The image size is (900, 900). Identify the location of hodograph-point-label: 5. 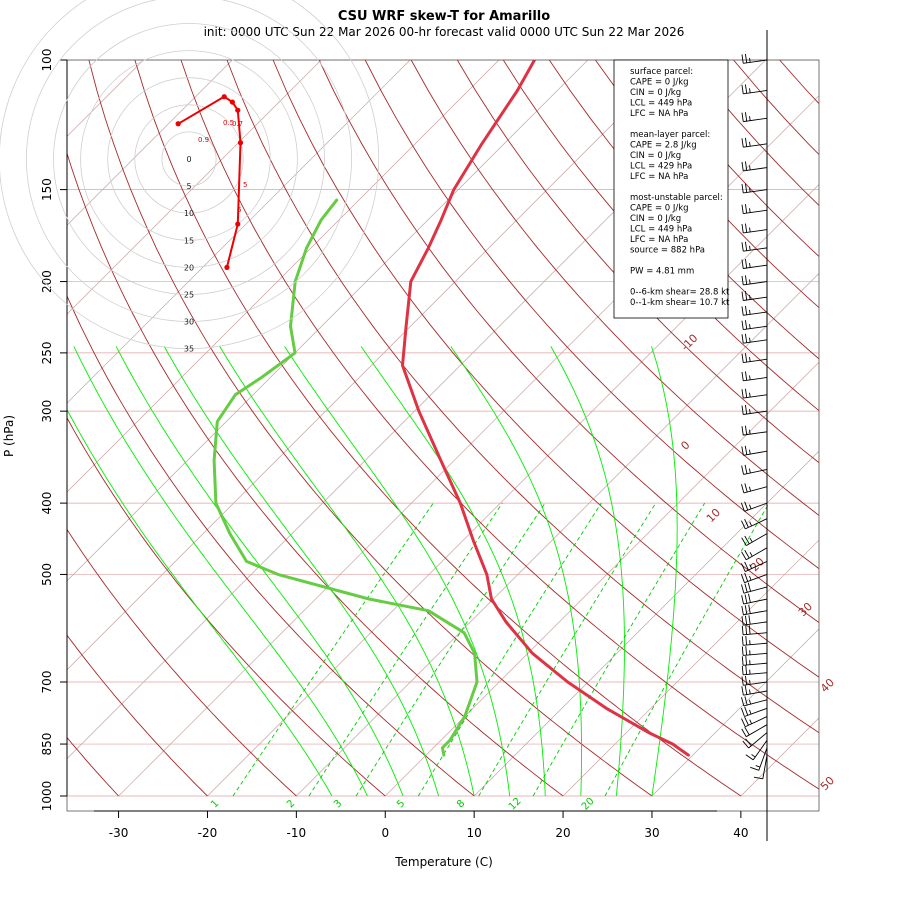
(245, 185).